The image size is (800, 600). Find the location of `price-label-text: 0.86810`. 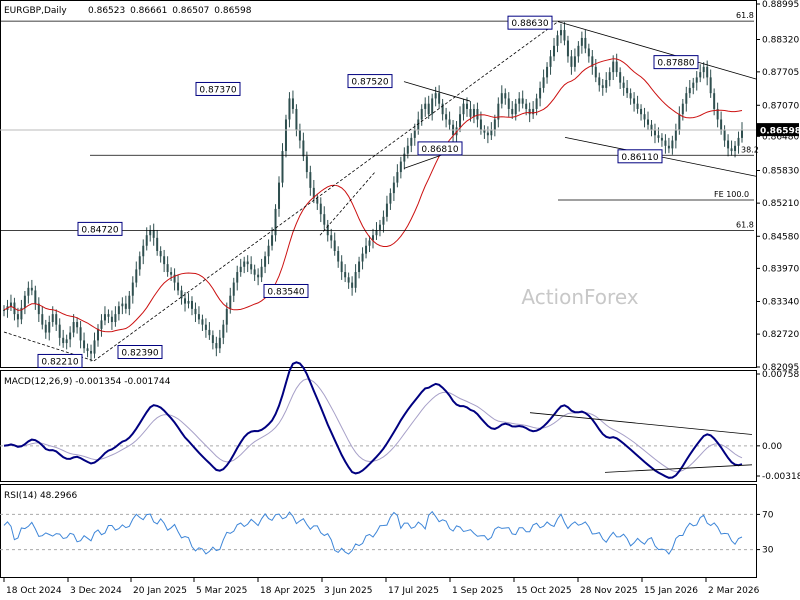

price-label-text: 0.86810 is located at coordinates (439, 150).